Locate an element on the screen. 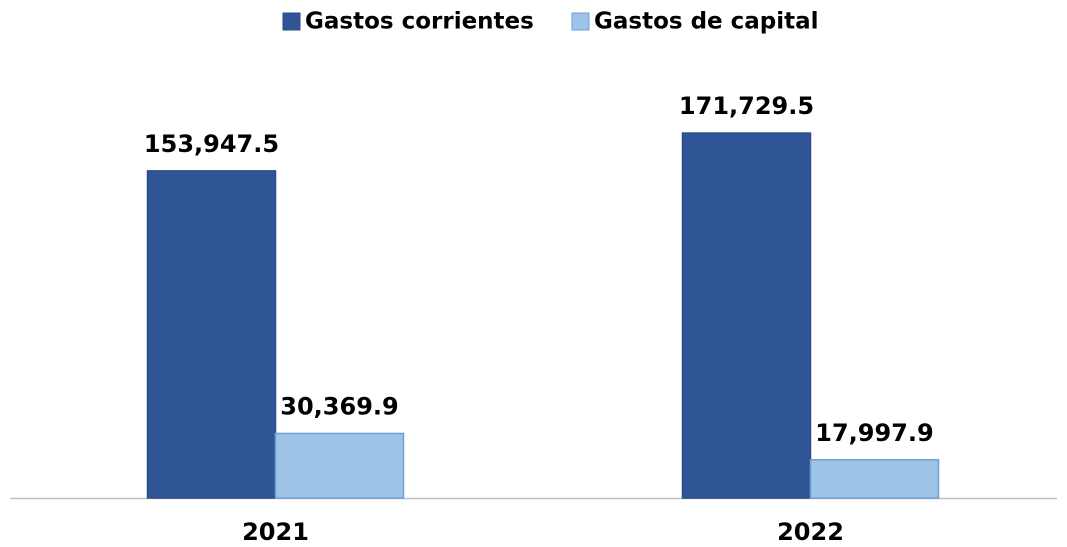 The width and height of the screenshot is (1067, 547). data-label: 30,369.9 is located at coordinates (339, 406).